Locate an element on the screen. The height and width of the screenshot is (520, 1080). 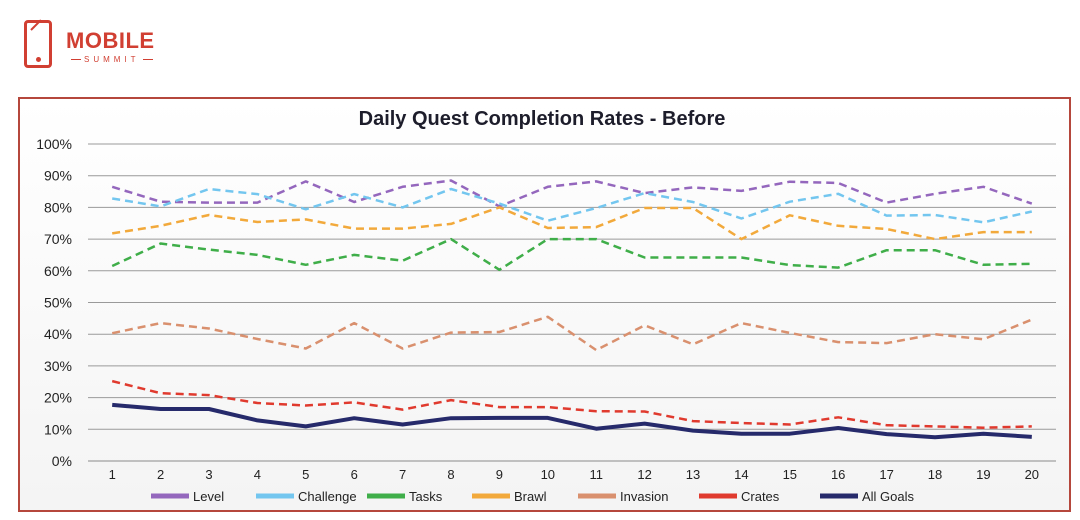
series-line-tasks is located at coordinates (571, 254).